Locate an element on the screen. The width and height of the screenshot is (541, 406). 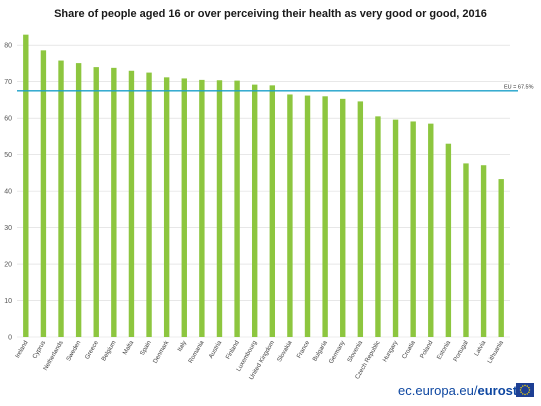
x-label-poland: Poland is located at coordinates (427, 349).